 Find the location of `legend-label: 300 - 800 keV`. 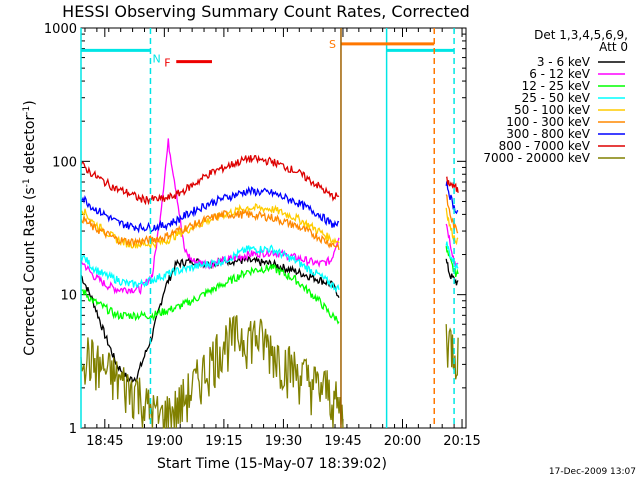

legend-label: 300 - 800 keV is located at coordinates (548, 134).